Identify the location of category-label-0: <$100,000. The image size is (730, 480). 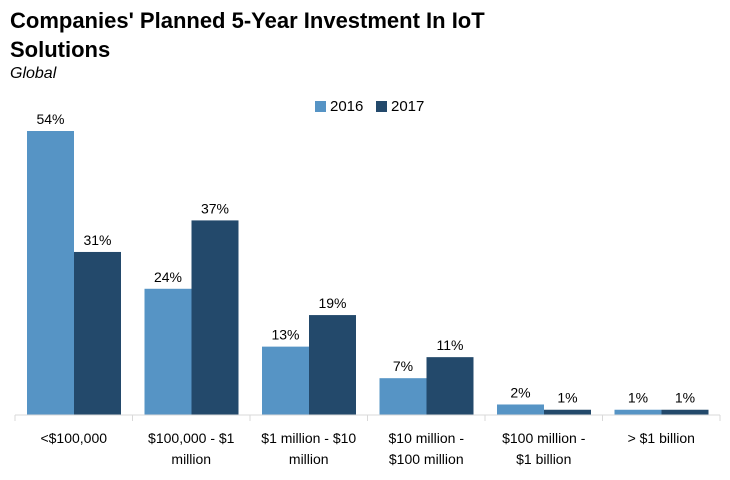
(73, 438).